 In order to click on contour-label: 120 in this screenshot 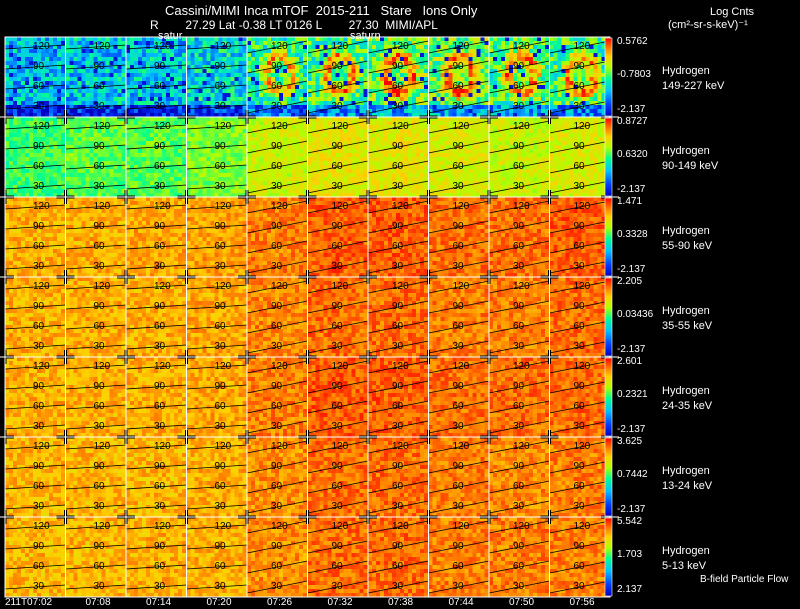, I will do `click(102, 46)`.